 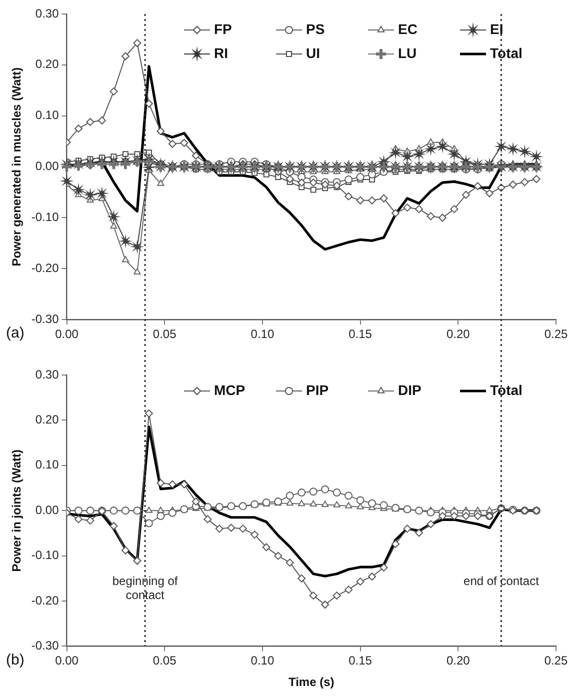 What do you see at coordinates (145, 588) in the screenshot?
I see `ref-line-label: beginning of contact` at bounding box center [145, 588].